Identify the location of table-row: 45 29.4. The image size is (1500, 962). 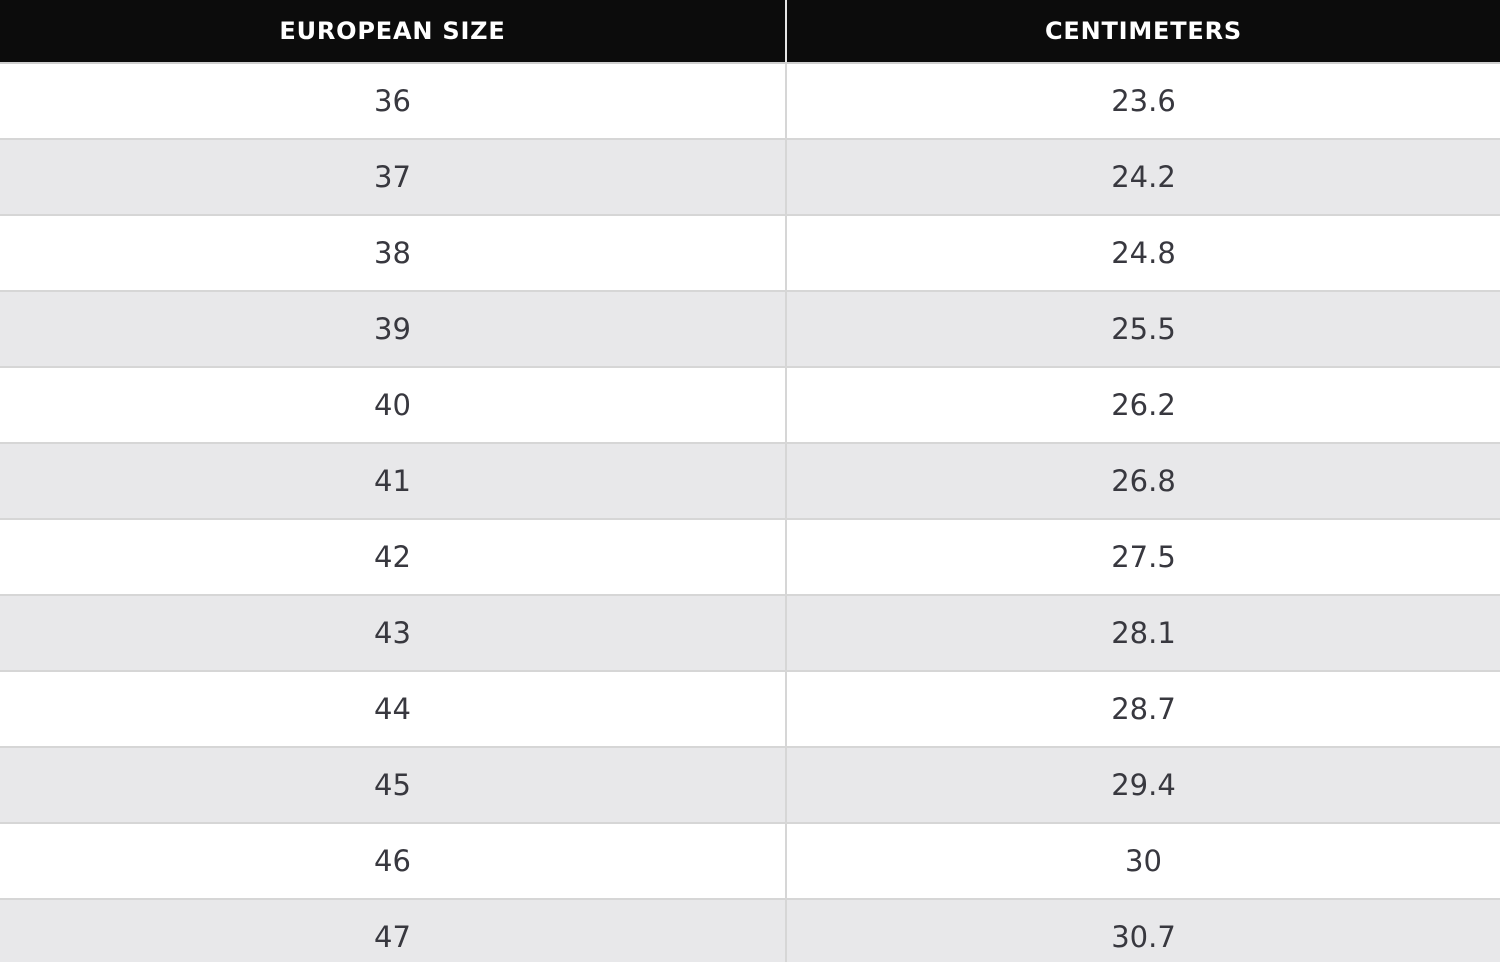
(750, 785).